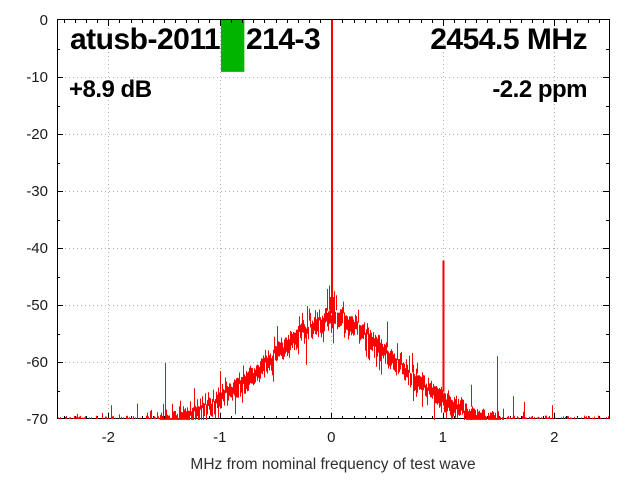 The width and height of the screenshot is (640, 480). What do you see at coordinates (331, 437) in the screenshot?
I see `x-tick-label: 0` at bounding box center [331, 437].